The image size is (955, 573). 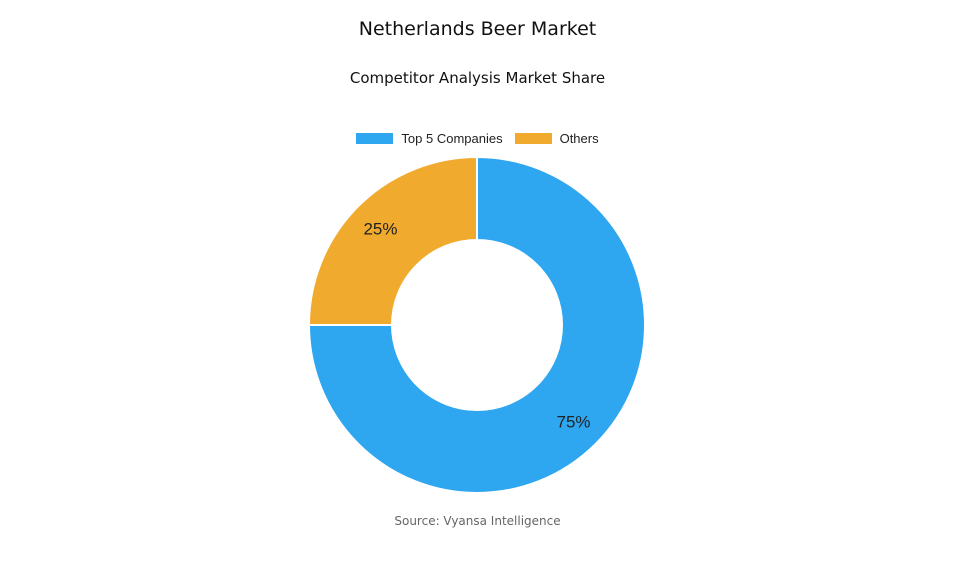 I want to click on legend-item-others: Others, so click(x=556, y=138).